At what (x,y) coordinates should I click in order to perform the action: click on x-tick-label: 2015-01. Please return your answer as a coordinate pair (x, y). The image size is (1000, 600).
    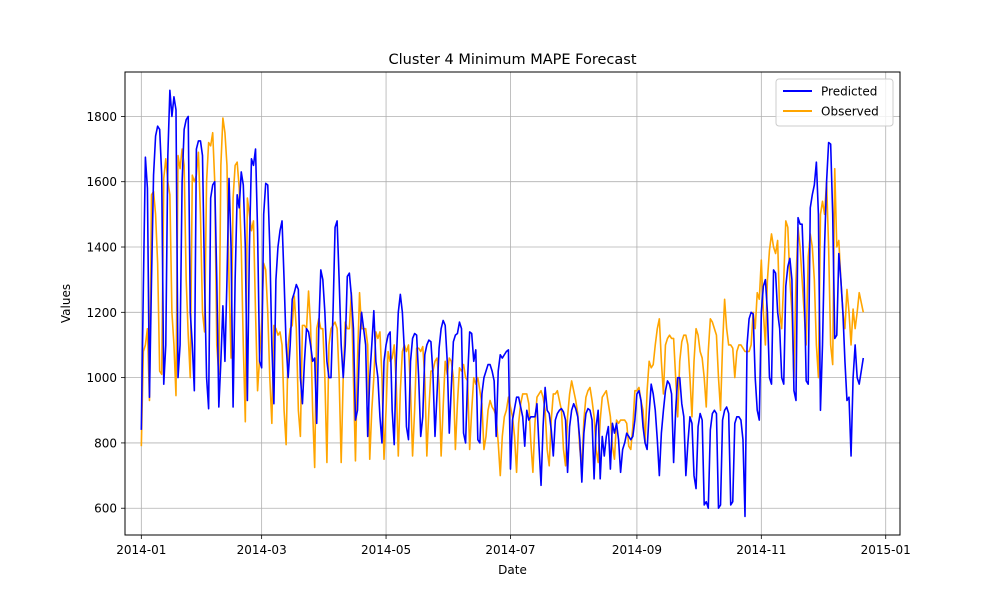
    Looking at the image, I should click on (886, 550).